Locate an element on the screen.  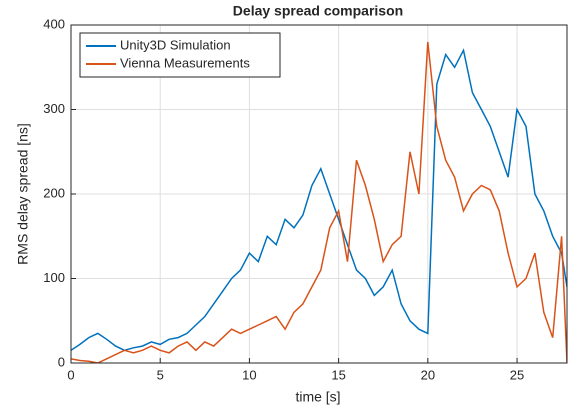
legend-box is located at coordinates (180, 55).